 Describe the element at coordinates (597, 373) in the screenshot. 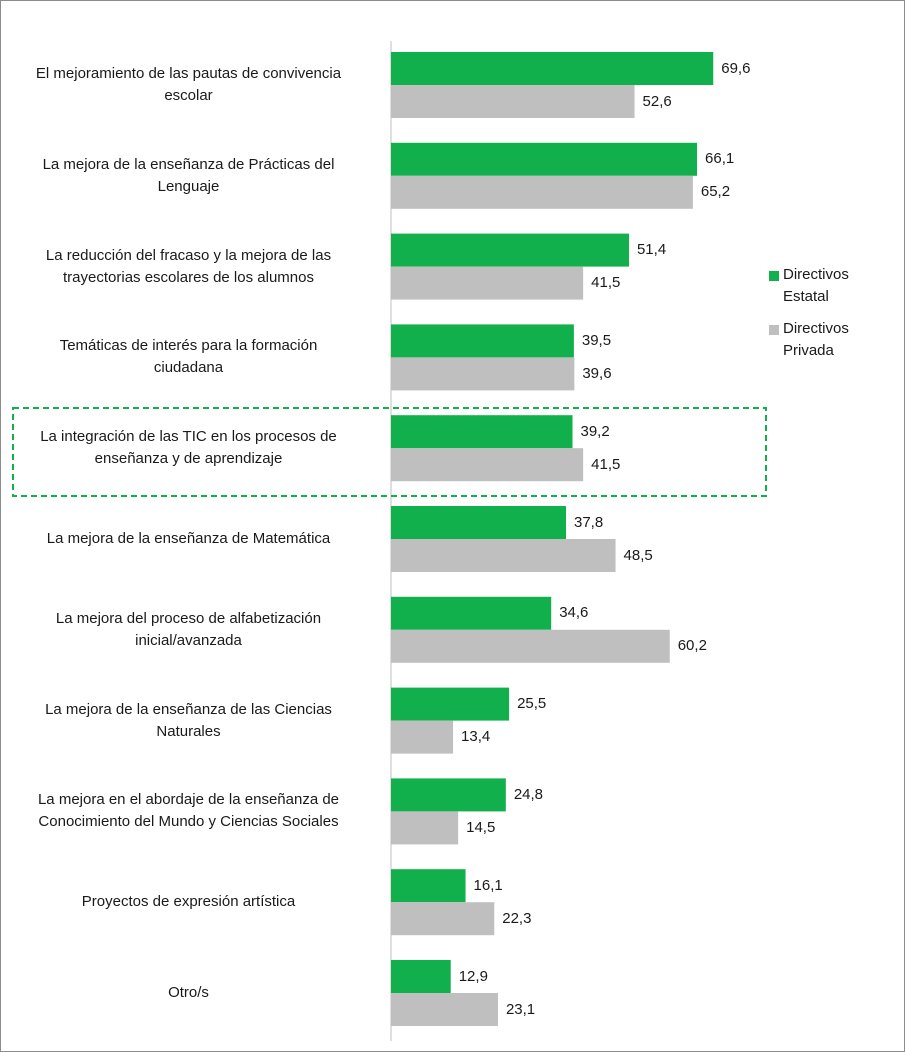

I see `value-label: 39,6` at that location.